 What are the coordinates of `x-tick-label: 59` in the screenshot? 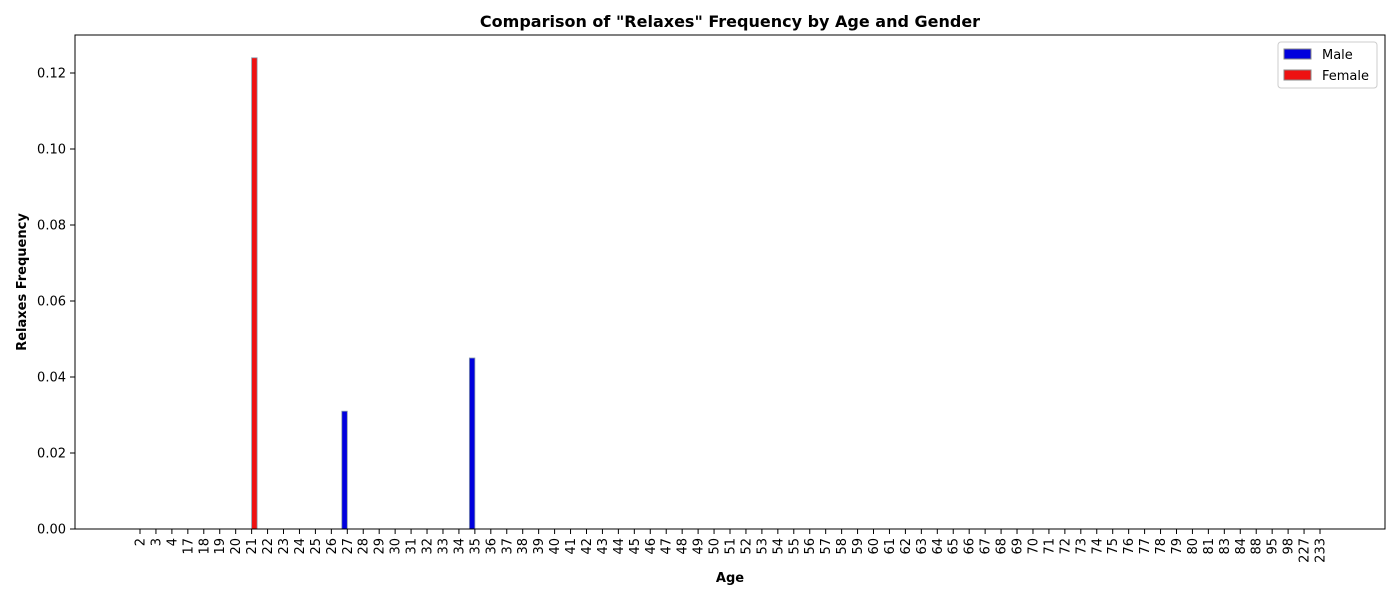 It's located at (858, 546).